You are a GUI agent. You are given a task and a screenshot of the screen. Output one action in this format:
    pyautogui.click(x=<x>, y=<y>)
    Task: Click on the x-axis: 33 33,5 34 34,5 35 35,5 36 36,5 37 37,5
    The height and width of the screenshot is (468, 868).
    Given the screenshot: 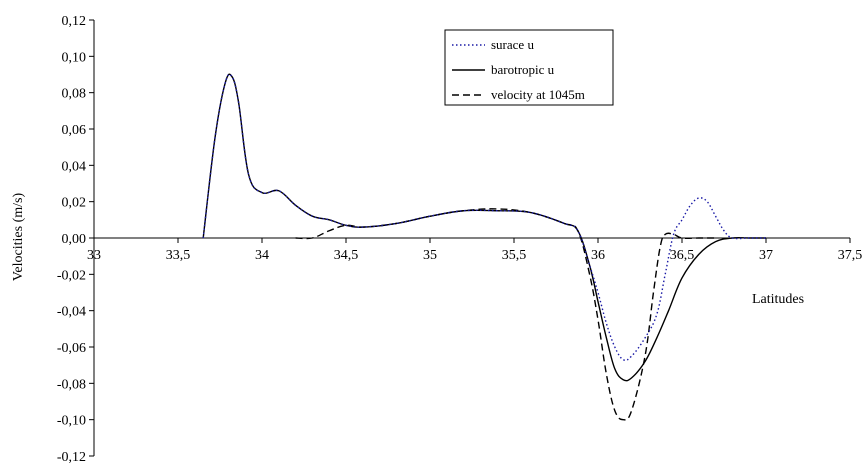 What is the action you would take?
    pyautogui.click(x=474, y=250)
    